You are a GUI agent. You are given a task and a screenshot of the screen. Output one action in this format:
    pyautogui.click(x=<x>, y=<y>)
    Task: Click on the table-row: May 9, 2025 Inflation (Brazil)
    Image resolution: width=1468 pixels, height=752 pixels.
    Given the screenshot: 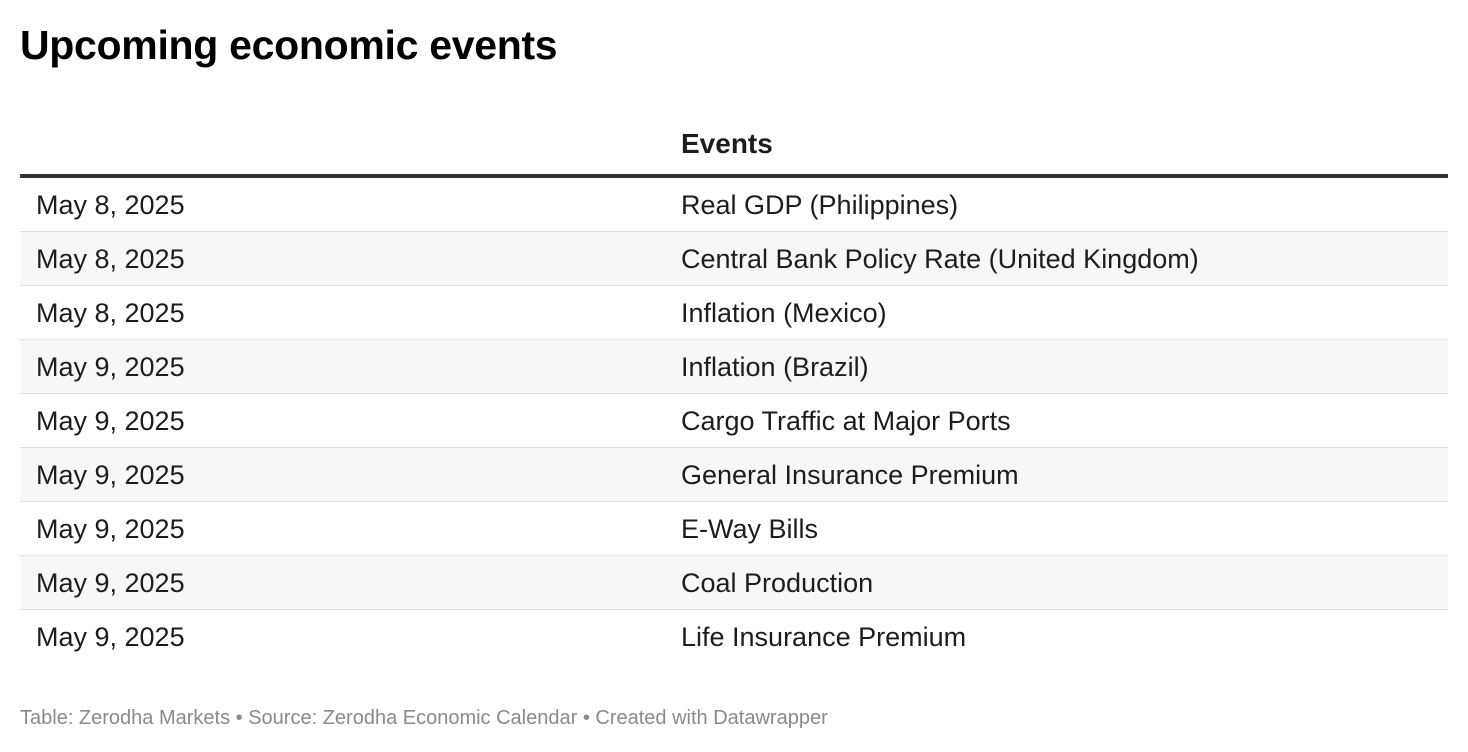 What is the action you would take?
    pyautogui.click(x=734, y=367)
    